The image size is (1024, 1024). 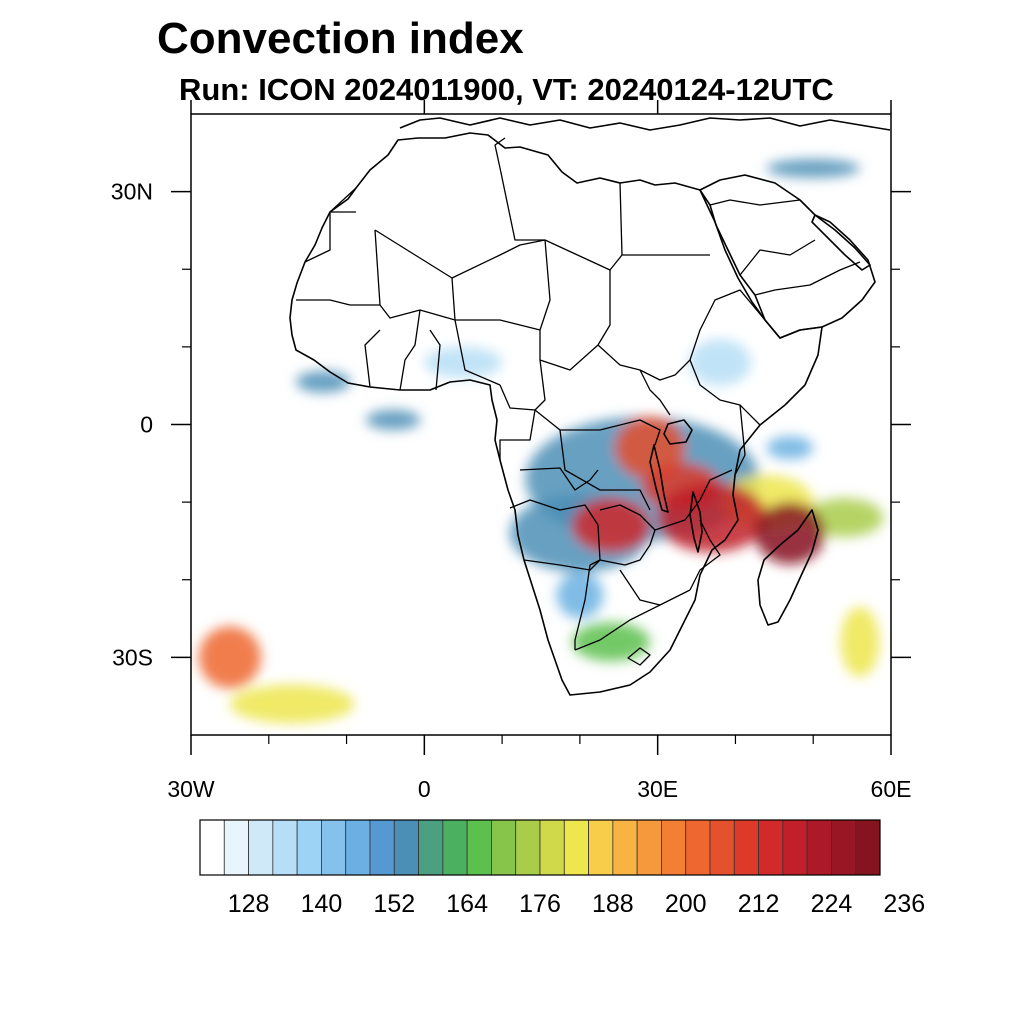 What do you see at coordinates (659, 478) in the screenshot?
I see `lake-tanganyika` at bounding box center [659, 478].